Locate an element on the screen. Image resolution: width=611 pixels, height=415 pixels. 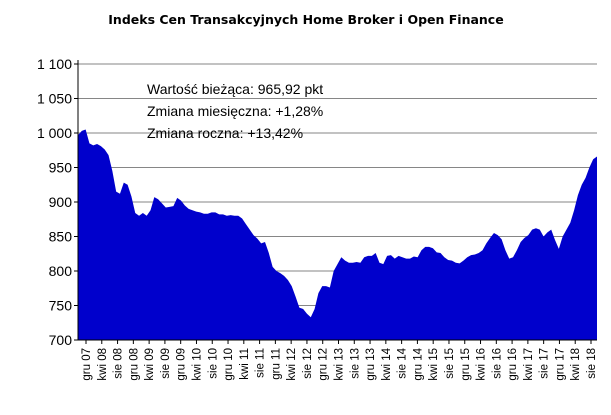
x-tick-label: kwi 08 is located at coordinates (103, 364).